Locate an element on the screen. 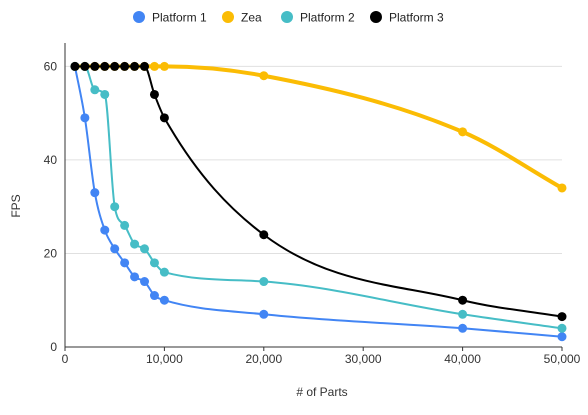 The height and width of the screenshot is (415, 588). legend: Platform 1 Zea Platform 2 Platform 3 is located at coordinates (288, 18).